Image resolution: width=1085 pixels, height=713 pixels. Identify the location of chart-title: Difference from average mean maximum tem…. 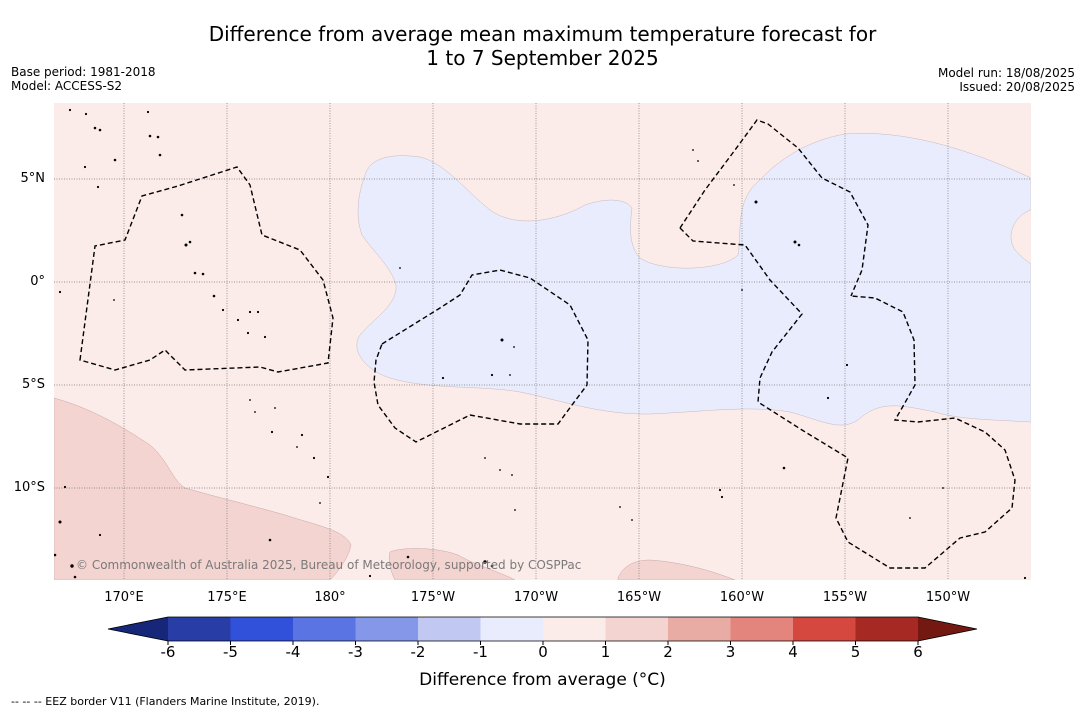
(542, 46).